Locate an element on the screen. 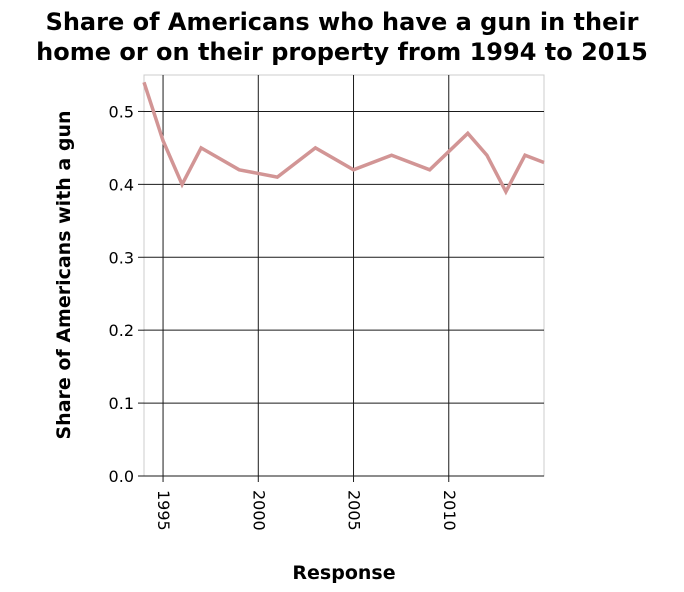 This screenshot has width=684, height=592. y-tick-label: 0.2 is located at coordinates (121, 330).